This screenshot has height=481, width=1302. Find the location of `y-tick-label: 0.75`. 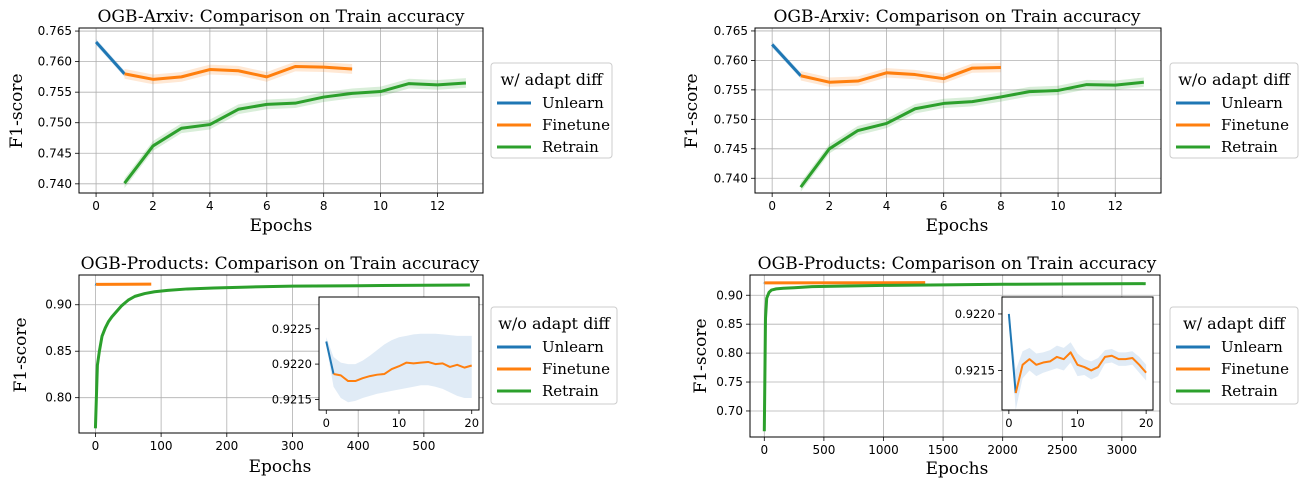

y-tick-label: 0.75 is located at coordinates (729, 382).